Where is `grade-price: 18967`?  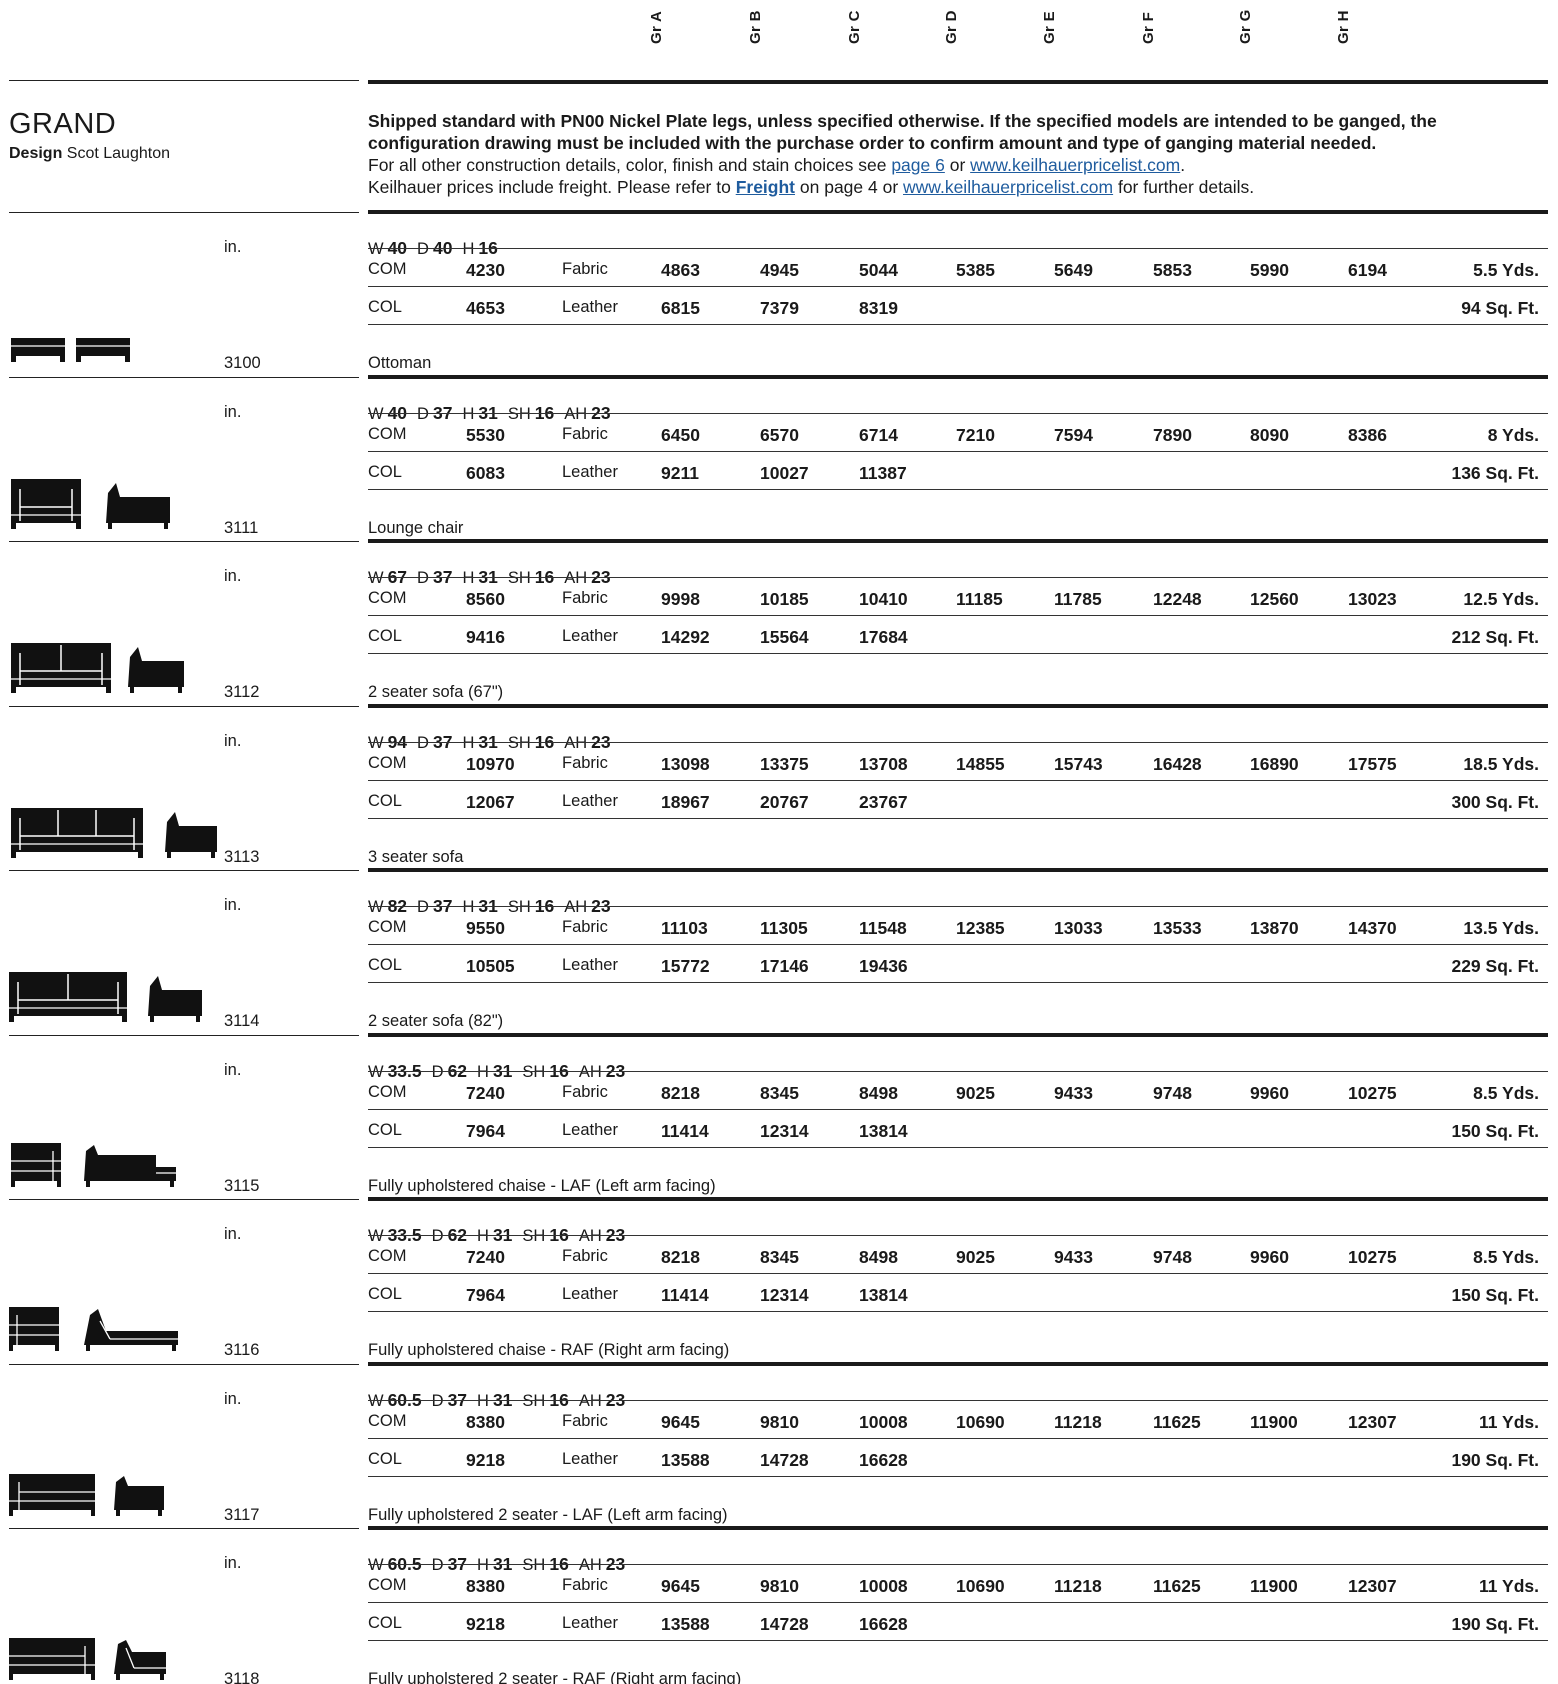 grade-price: 18967 is located at coordinates (685, 802).